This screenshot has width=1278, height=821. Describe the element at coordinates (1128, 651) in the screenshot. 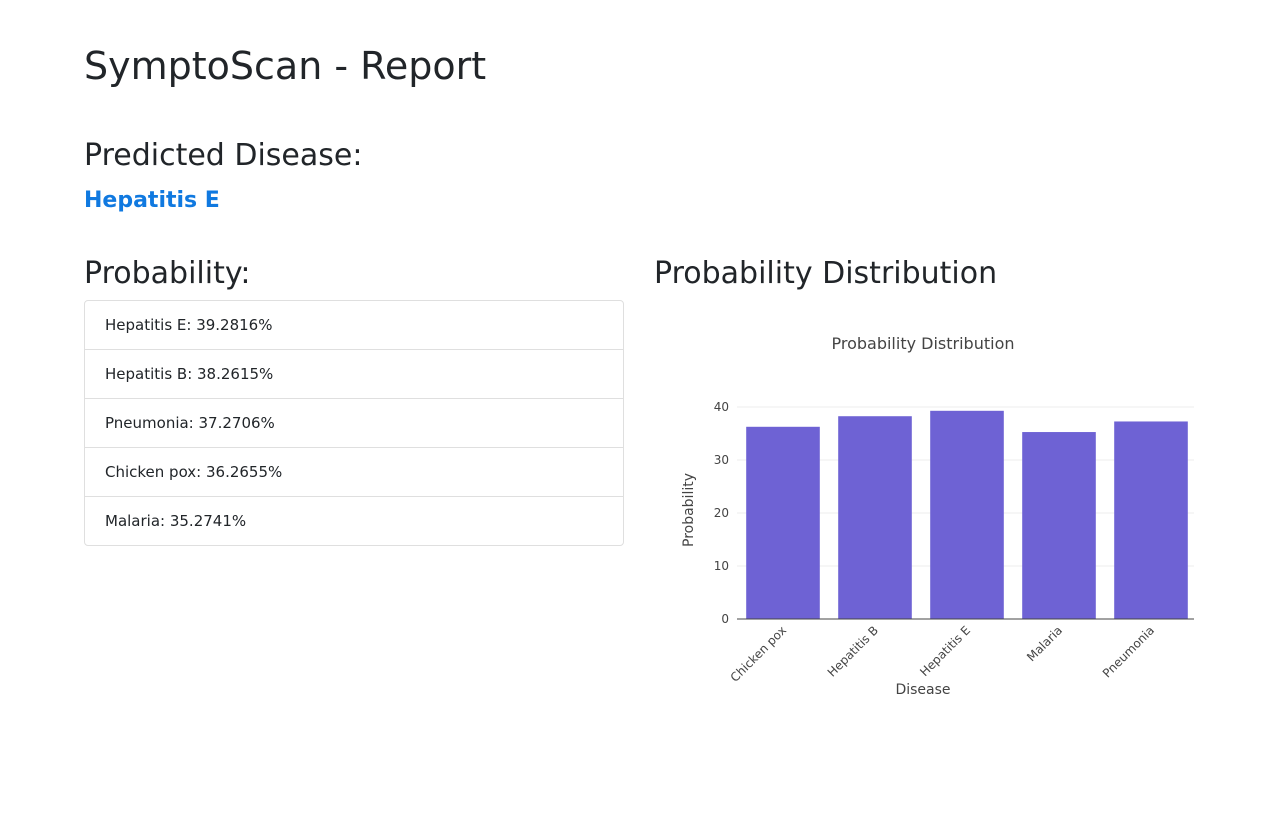

I see `x-tick-label: Pneumonia` at that location.